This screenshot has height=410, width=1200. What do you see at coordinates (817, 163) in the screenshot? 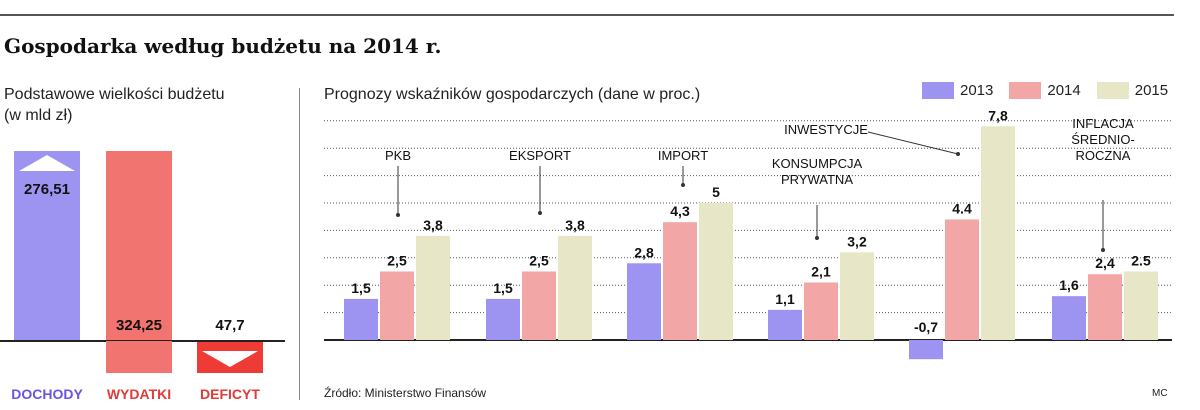
I see `forecast-category-label: KONSUMPCJA` at bounding box center [817, 163].